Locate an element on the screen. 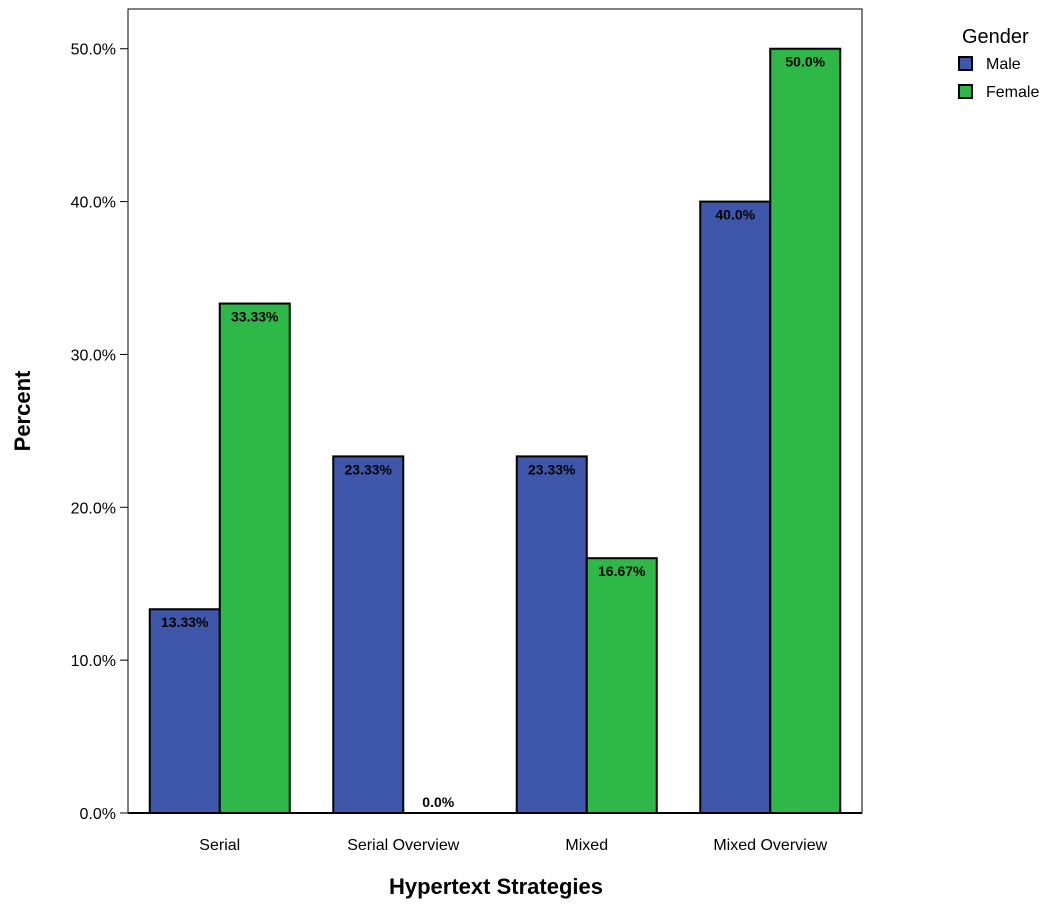 This screenshot has height=904, width=1058. data-label: 50.0% is located at coordinates (805, 62).